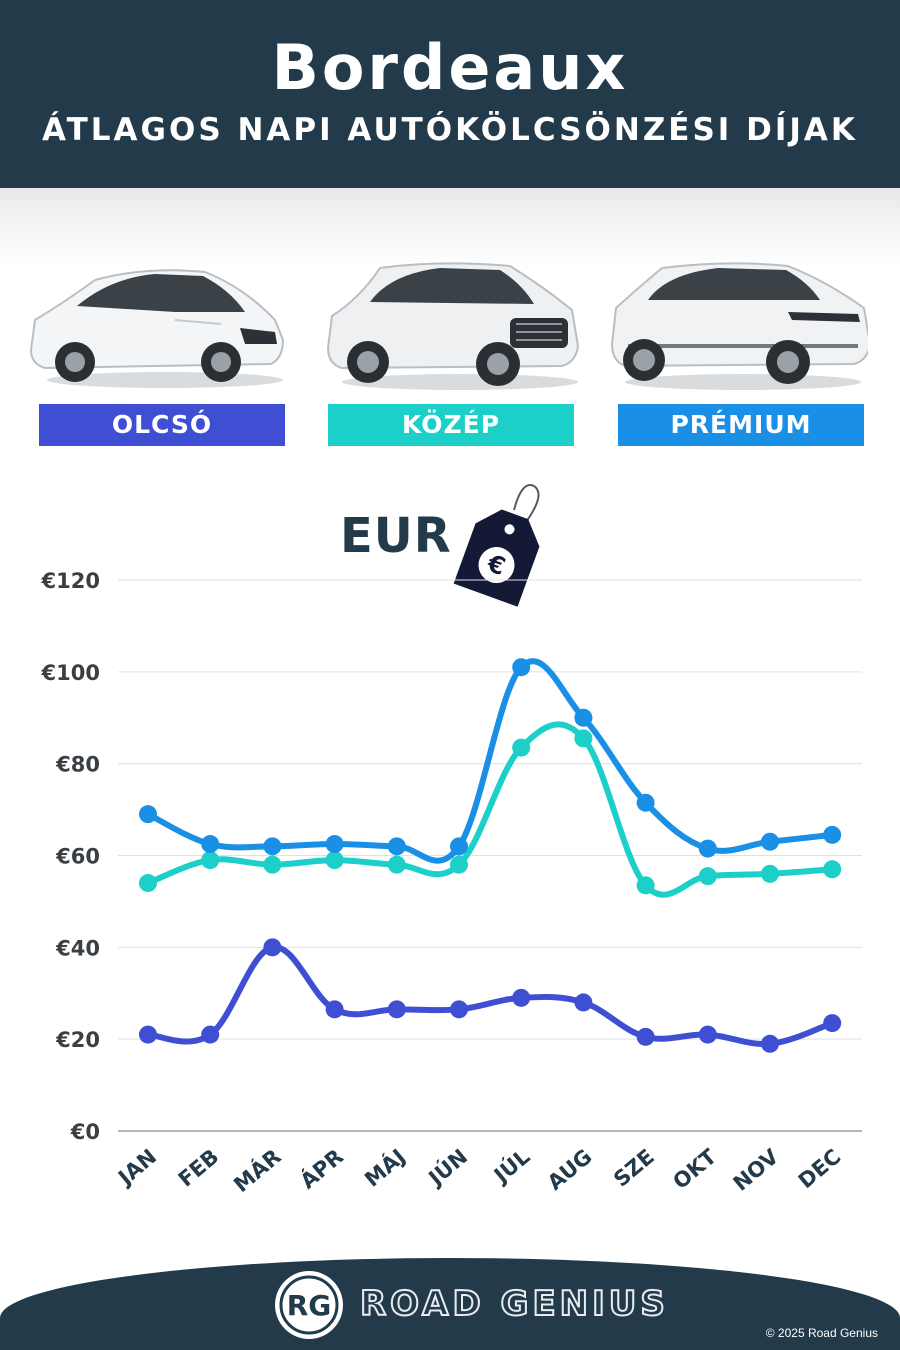  Describe the element at coordinates (77, 1040) in the screenshot. I see `y-tick-label: €20` at that location.